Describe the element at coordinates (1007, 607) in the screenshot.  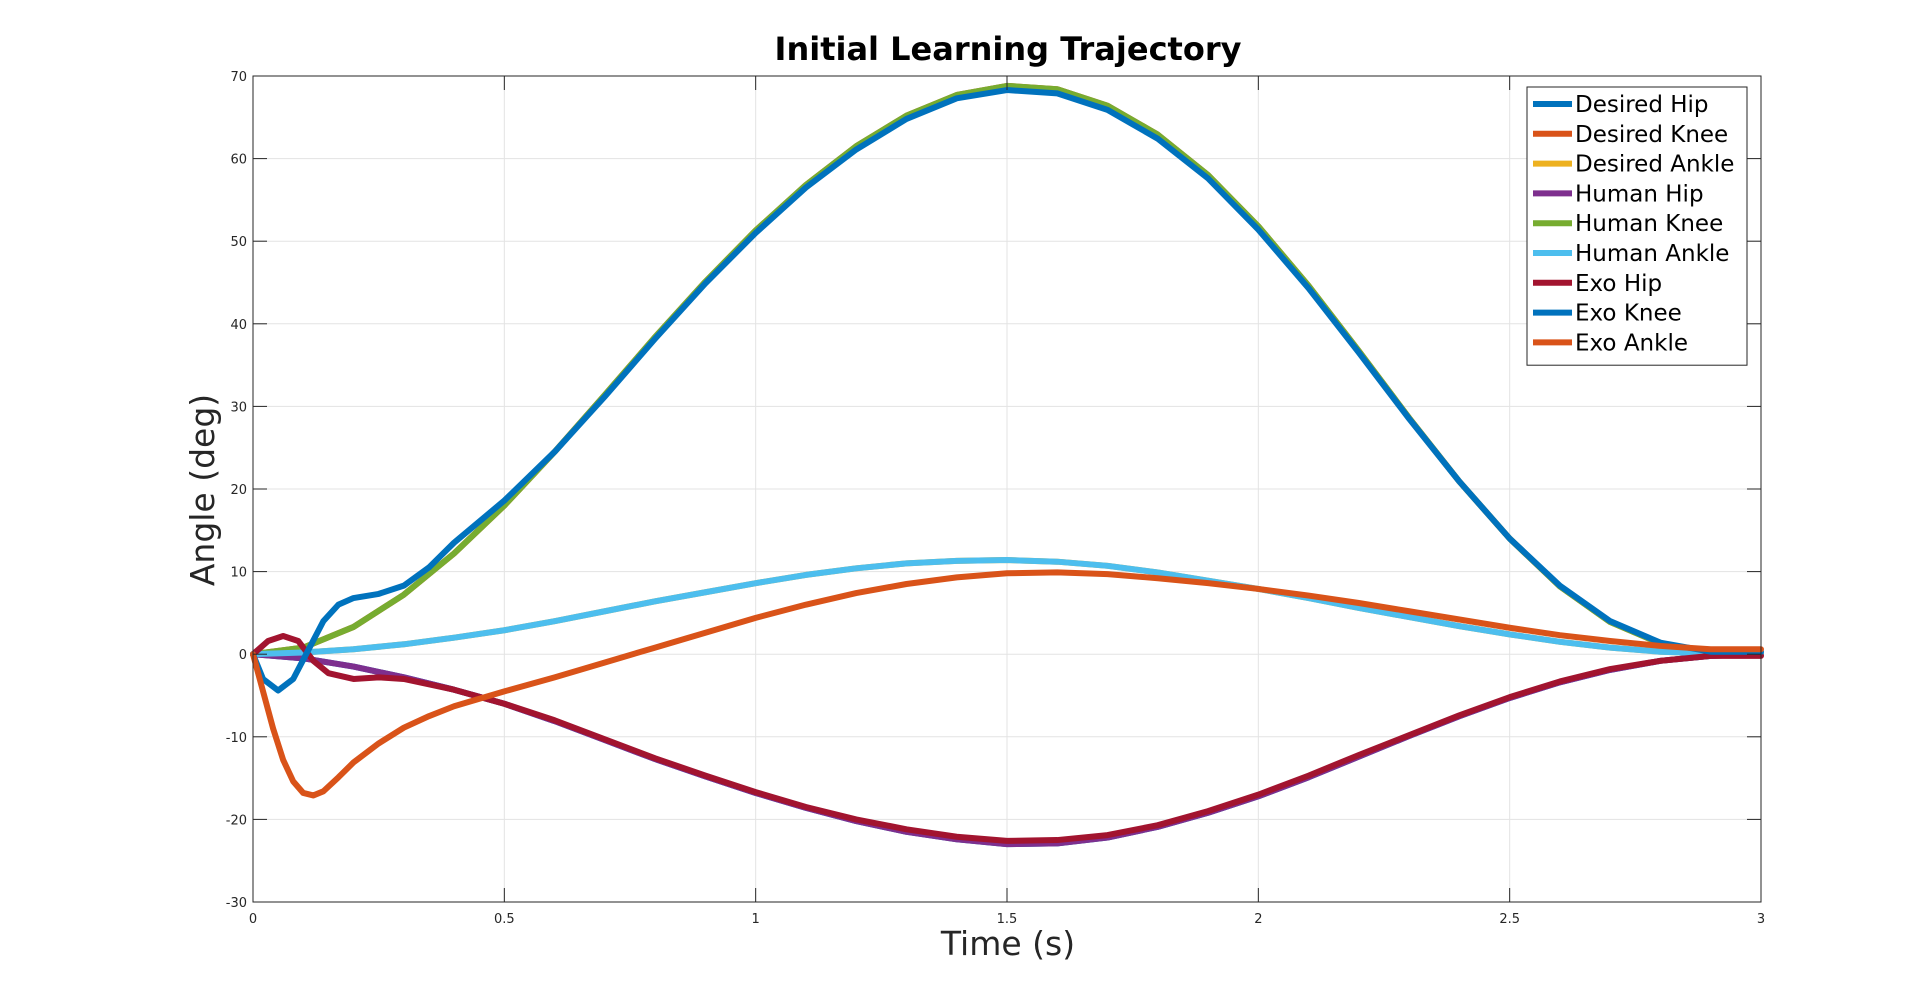
I see `series-line-human-ankle` at that location.